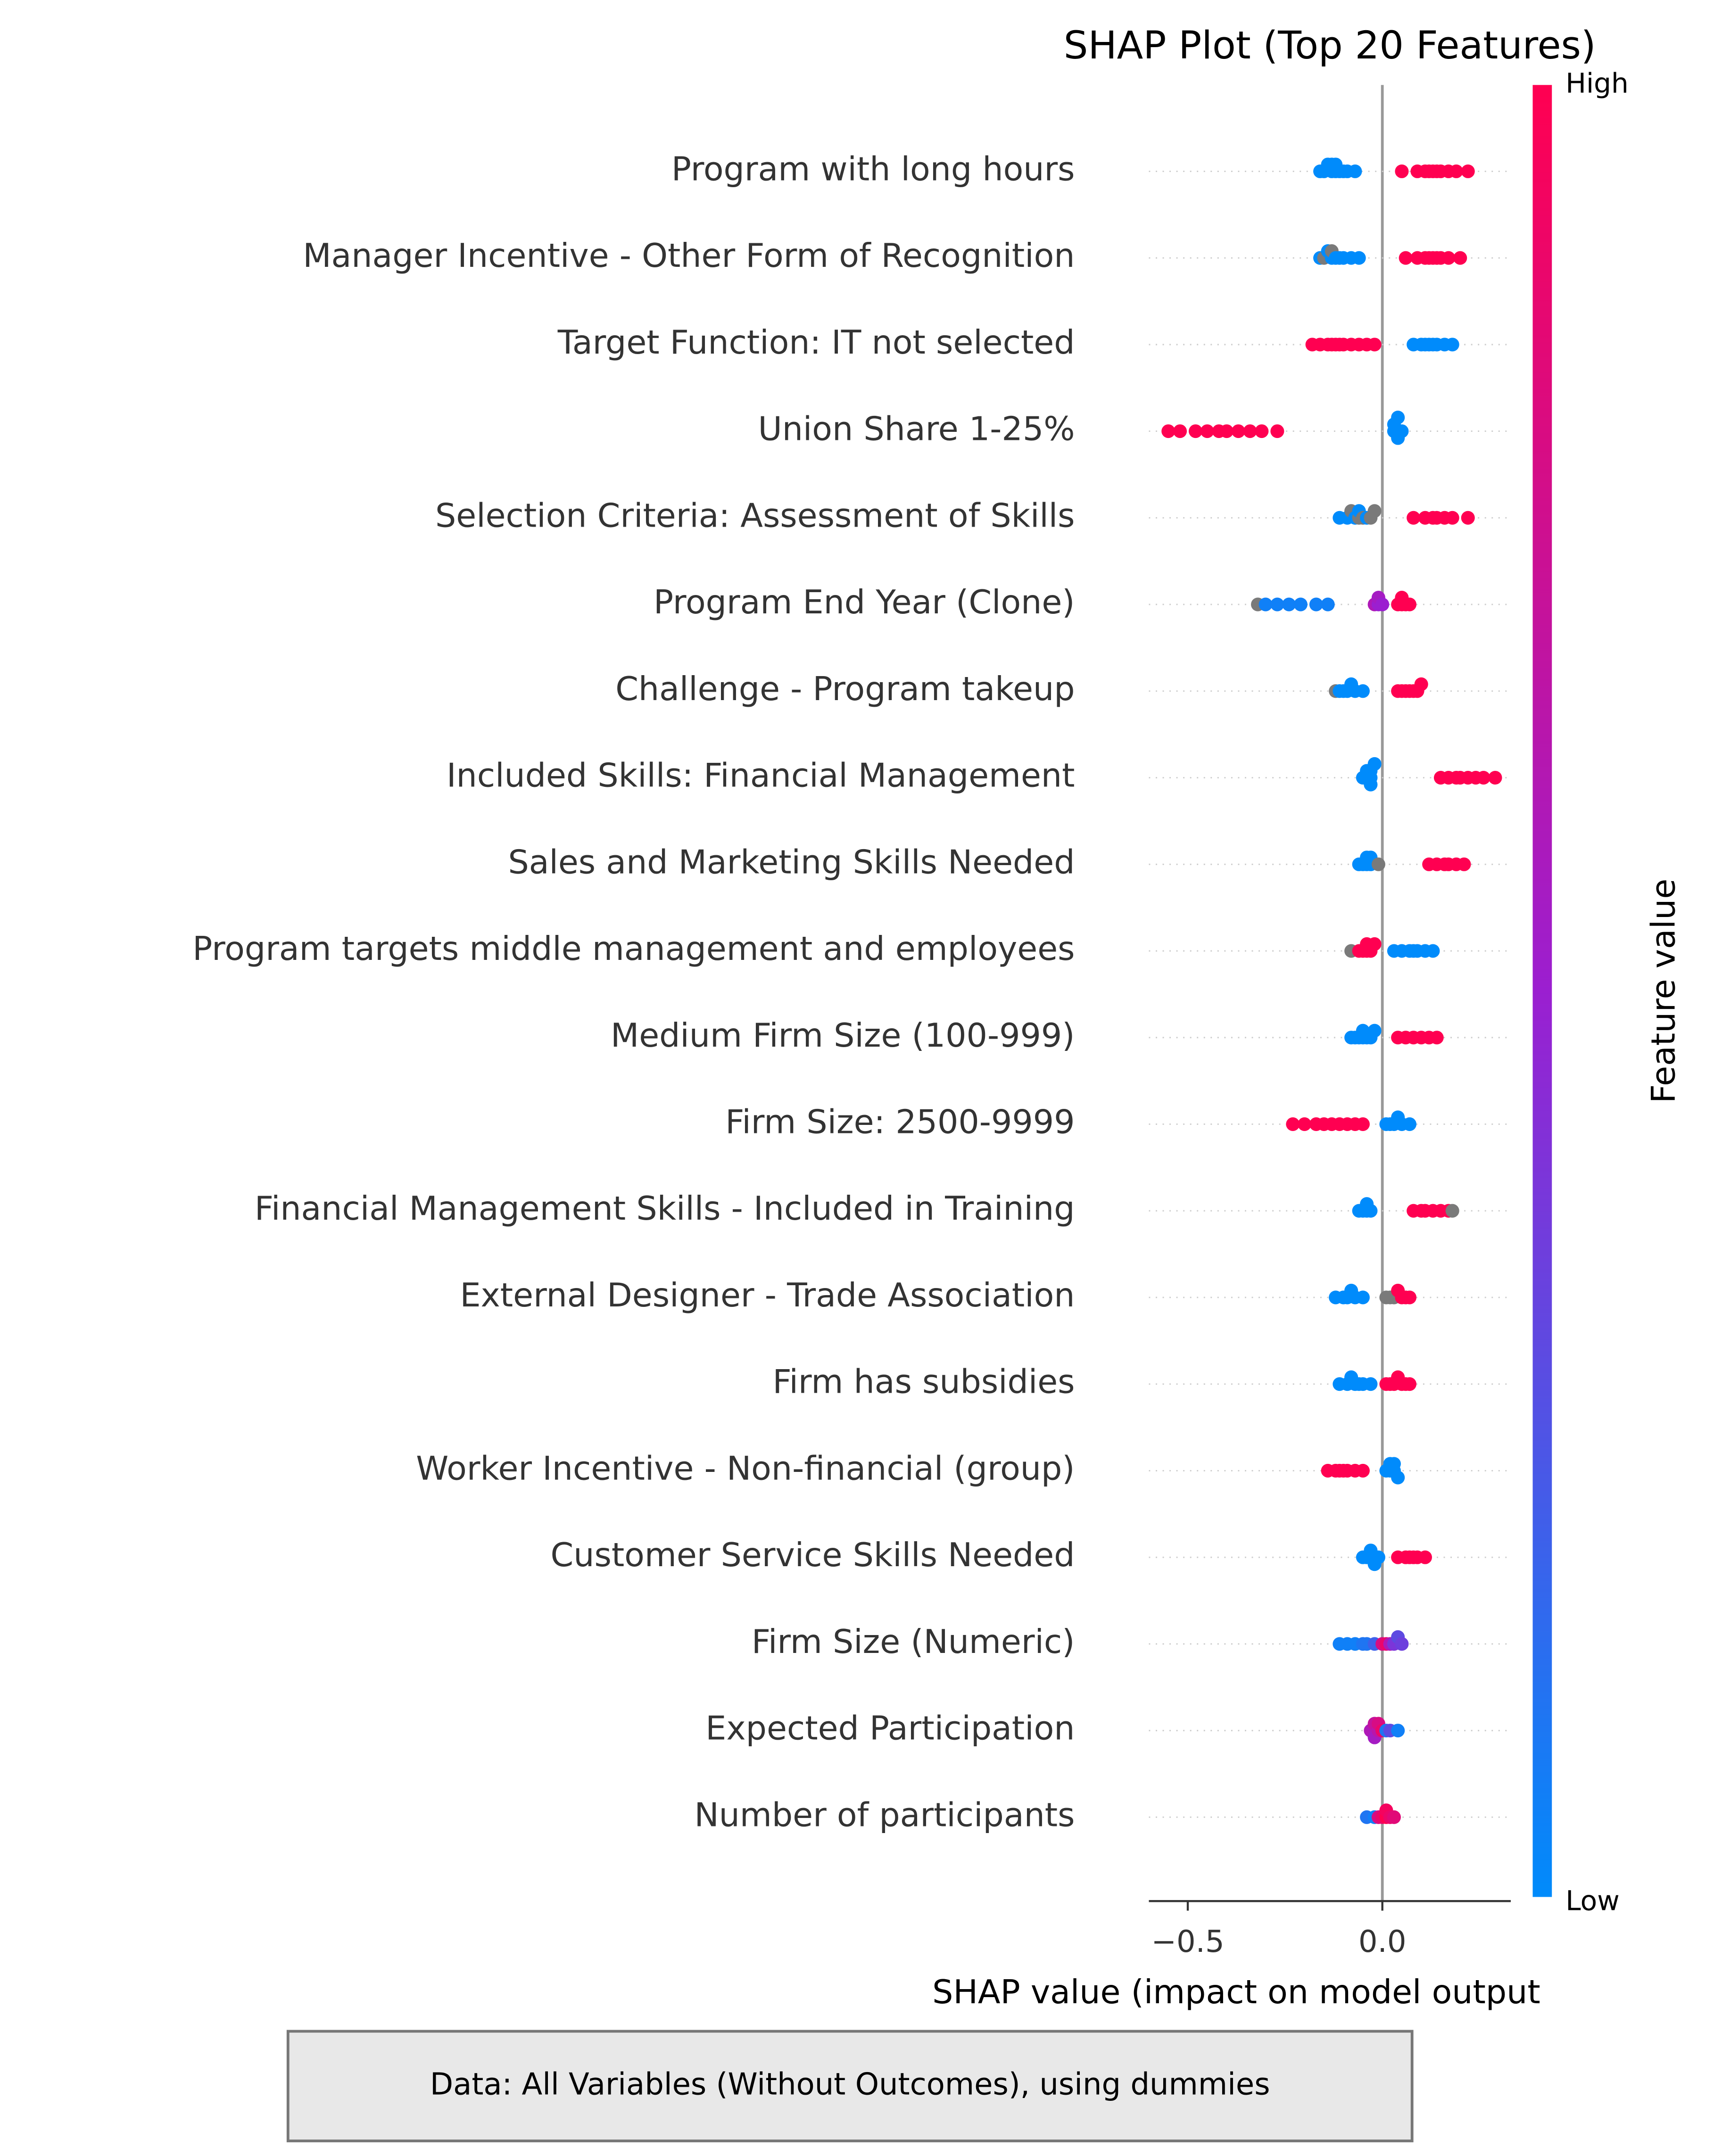 This screenshot has width=1722, height=2156. Describe the element at coordinates (1592, 1900) in the screenshot. I see `colorbar-low: Low` at that location.